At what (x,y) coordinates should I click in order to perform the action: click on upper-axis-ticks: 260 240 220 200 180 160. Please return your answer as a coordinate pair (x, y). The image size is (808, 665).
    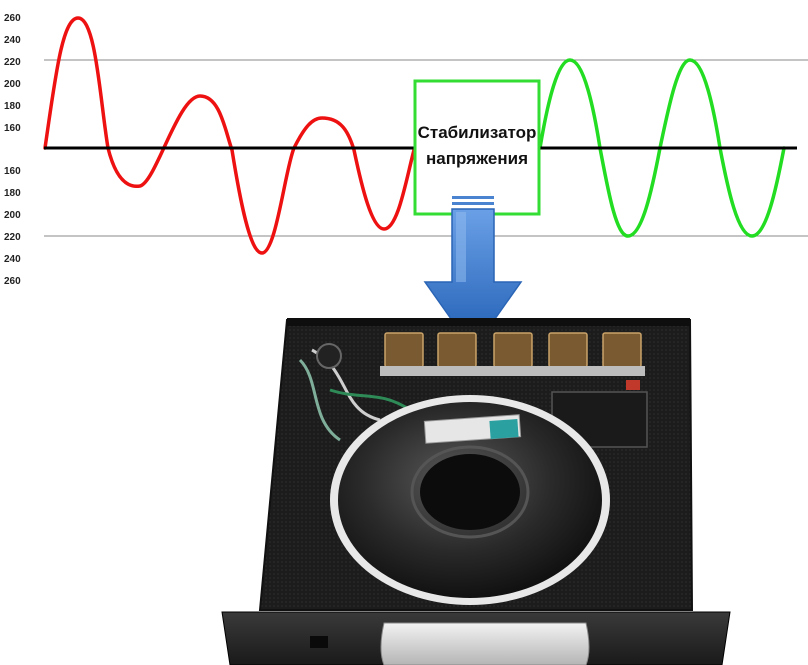
    Looking at the image, I should click on (12, 73).